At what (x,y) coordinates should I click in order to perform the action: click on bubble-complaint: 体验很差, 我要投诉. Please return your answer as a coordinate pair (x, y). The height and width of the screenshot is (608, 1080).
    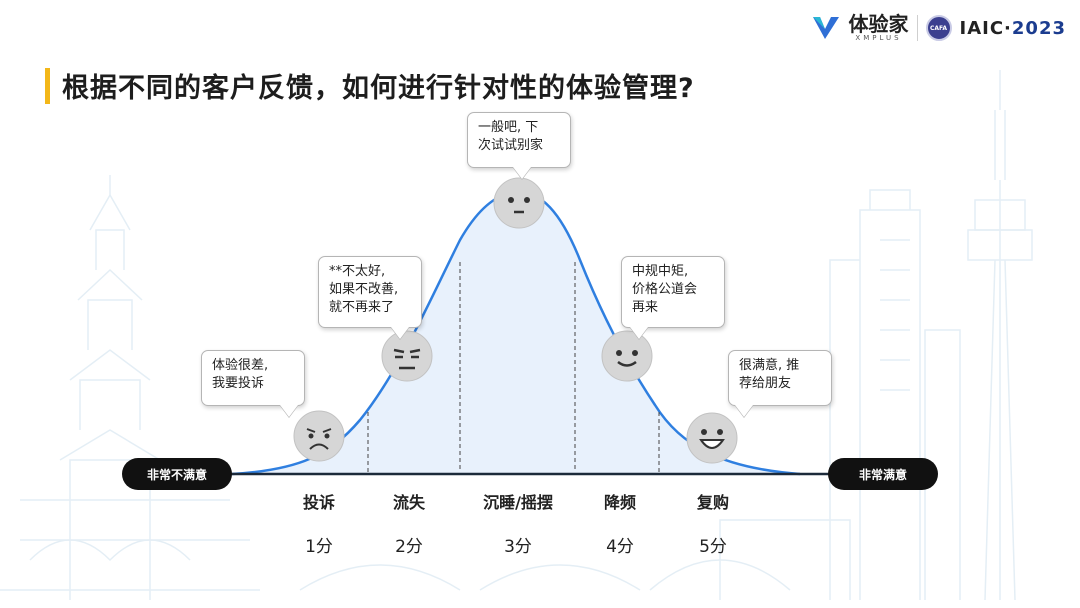
    Looking at the image, I should click on (253, 383).